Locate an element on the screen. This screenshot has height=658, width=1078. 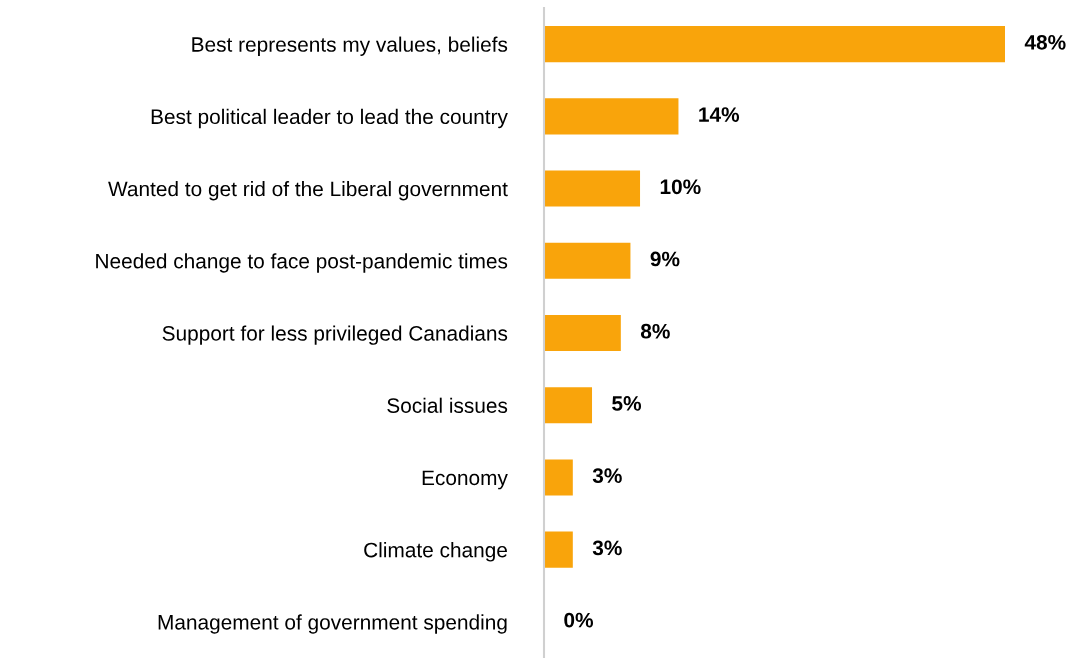
data-label: 0% is located at coordinates (579, 620).